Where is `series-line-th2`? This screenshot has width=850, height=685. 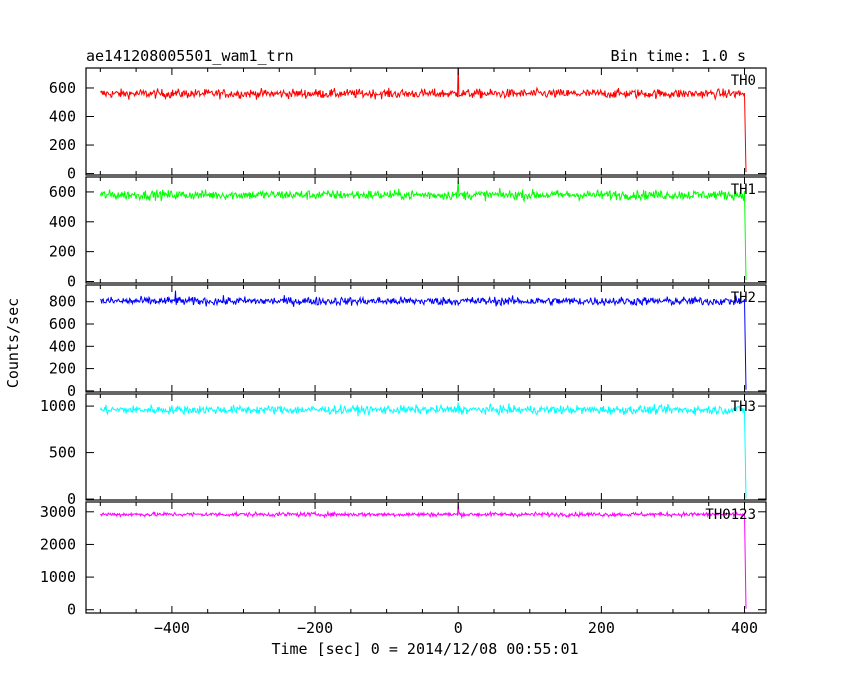
series-line-th2 is located at coordinates (423, 340).